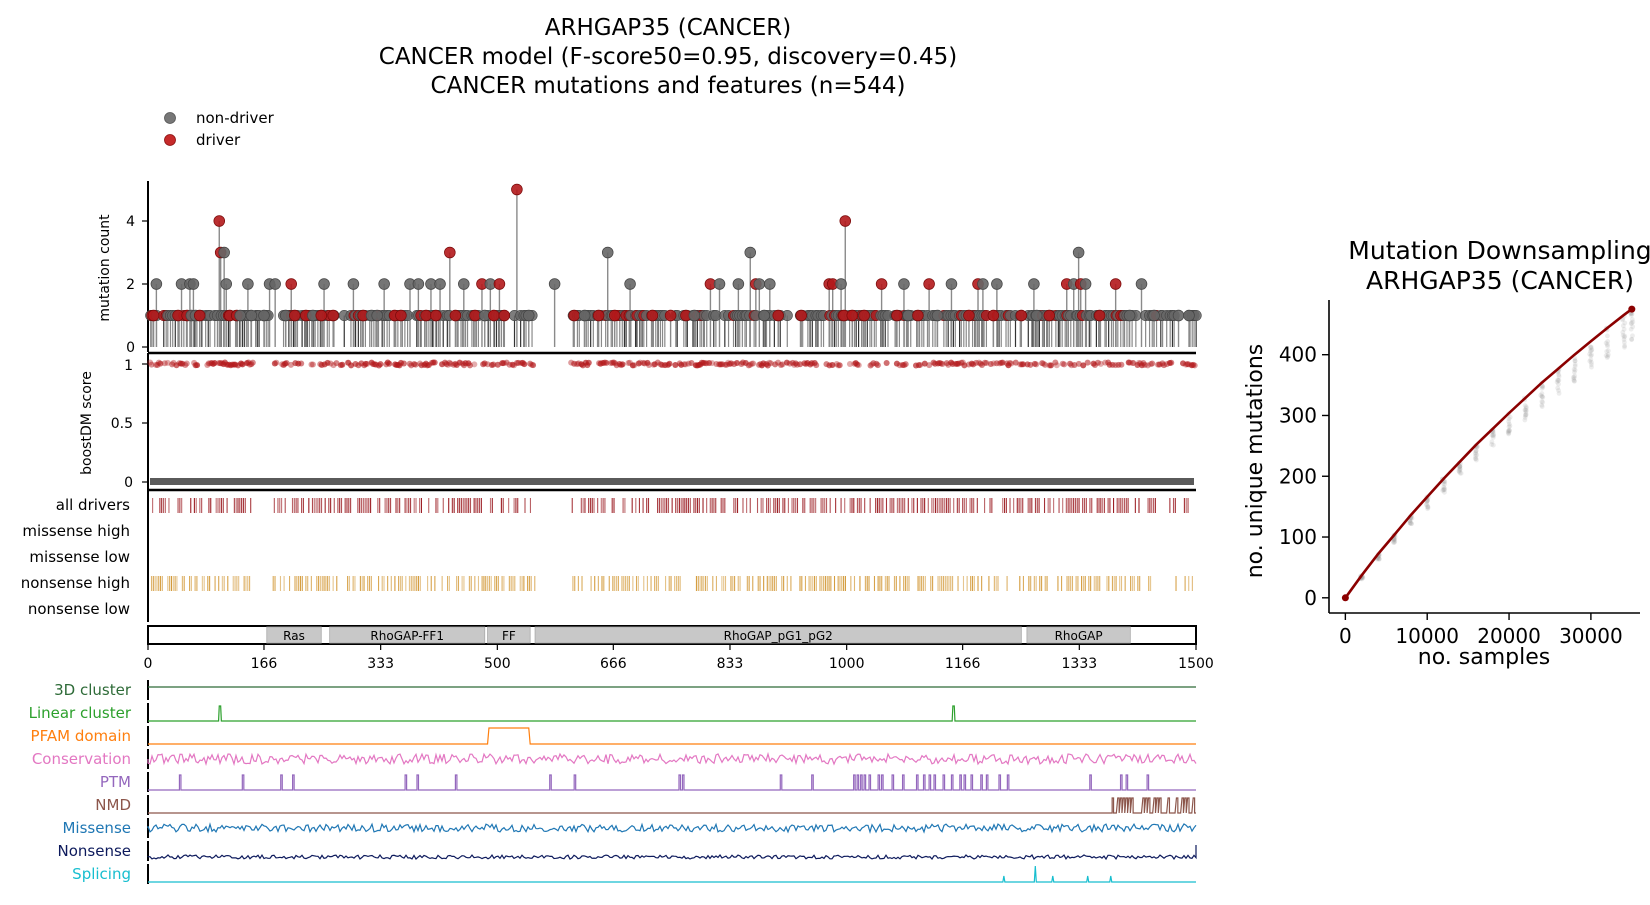  What do you see at coordinates (130, 222) in the screenshot?
I see `lollipop-y-tick-label-4: 4` at bounding box center [130, 222].